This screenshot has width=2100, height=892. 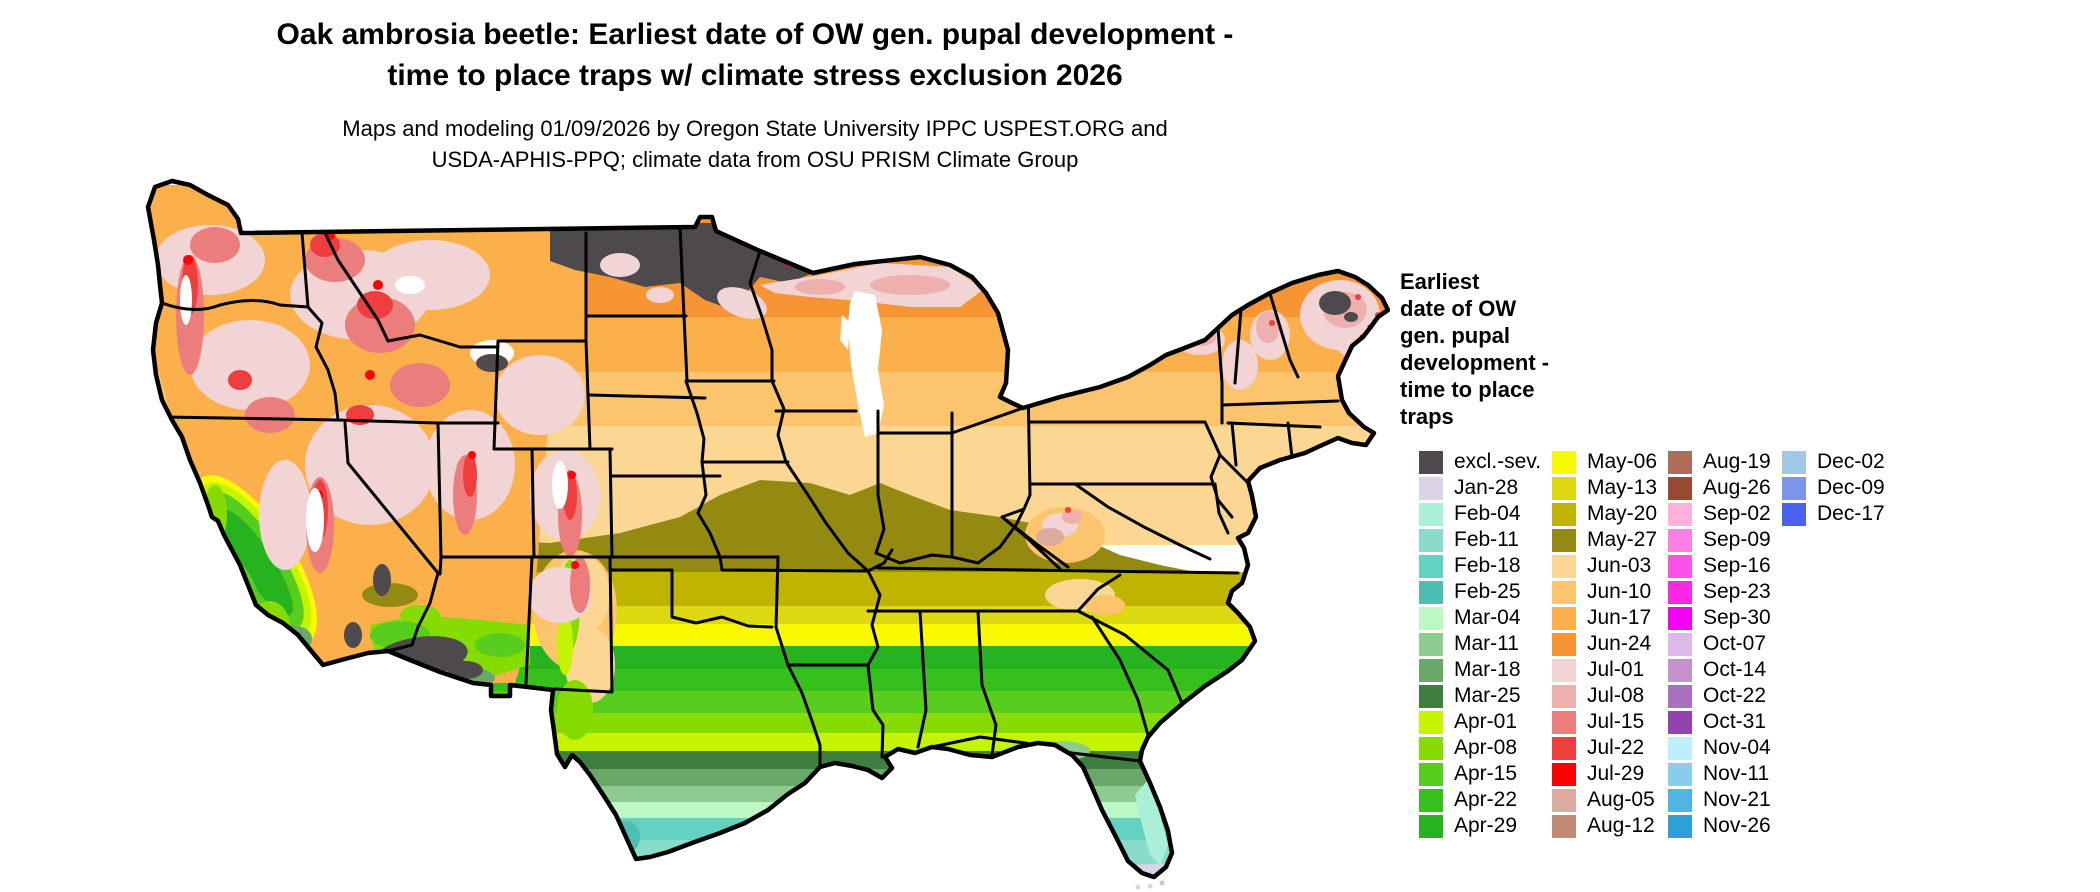 I want to click on legend-entry: Oct-31, so click(x=1719, y=722).